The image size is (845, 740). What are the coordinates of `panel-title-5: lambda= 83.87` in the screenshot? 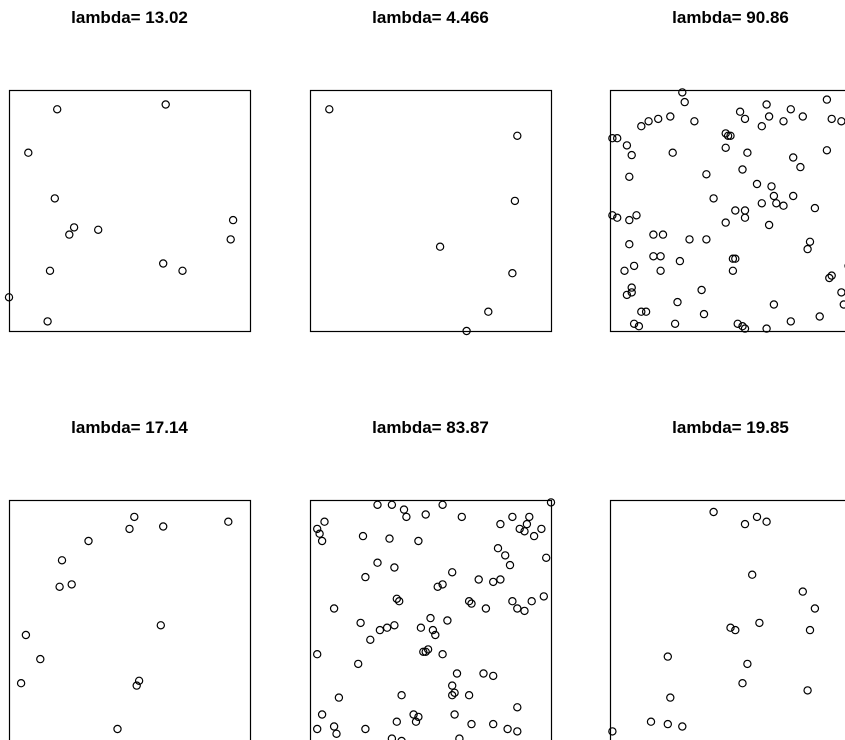 It's located at (430, 427).